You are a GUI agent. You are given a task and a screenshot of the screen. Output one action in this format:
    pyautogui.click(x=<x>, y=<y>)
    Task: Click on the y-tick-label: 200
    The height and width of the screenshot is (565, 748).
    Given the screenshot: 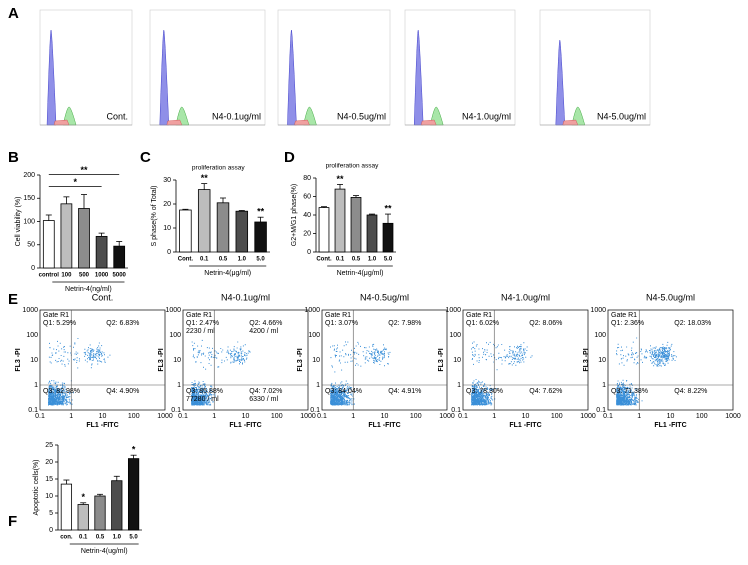 What is the action you would take?
    pyautogui.click(x=29, y=175)
    